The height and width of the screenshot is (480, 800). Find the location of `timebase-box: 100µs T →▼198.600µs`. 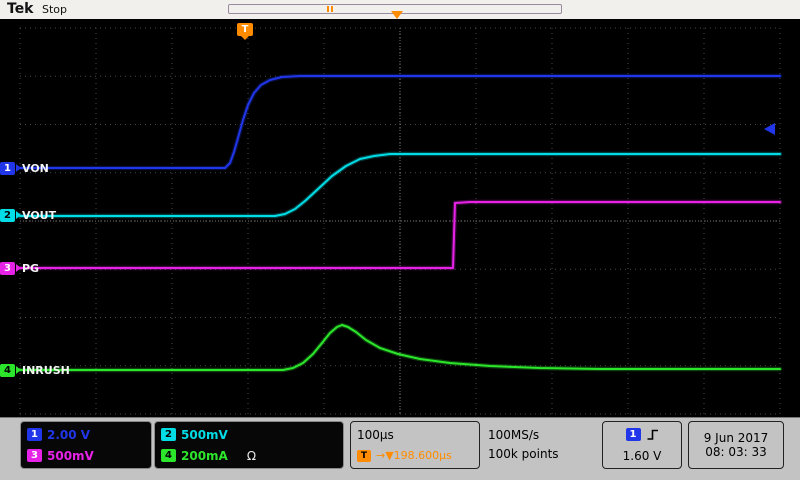

timebase-box: 100µs T →▼198.600µs is located at coordinates (415, 445).